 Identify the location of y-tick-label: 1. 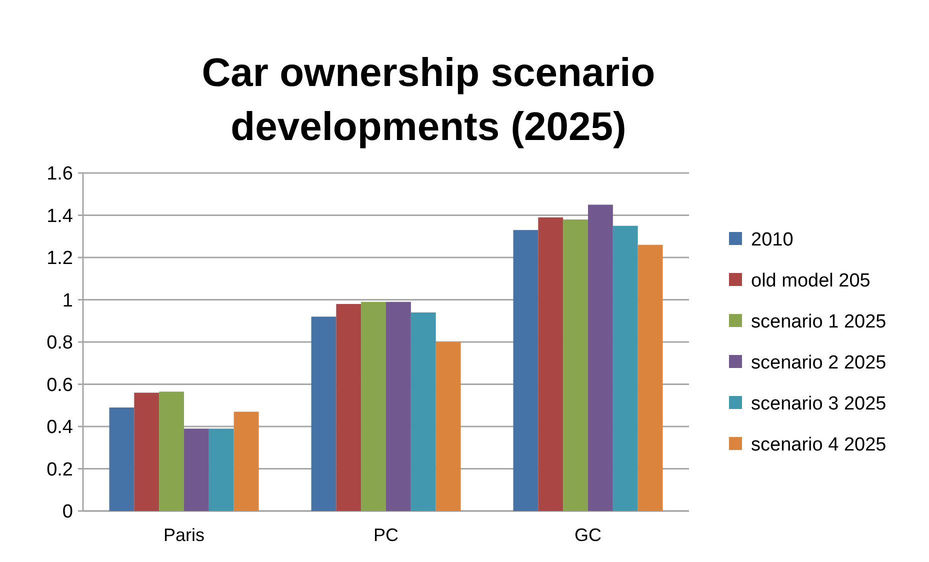
(67, 301).